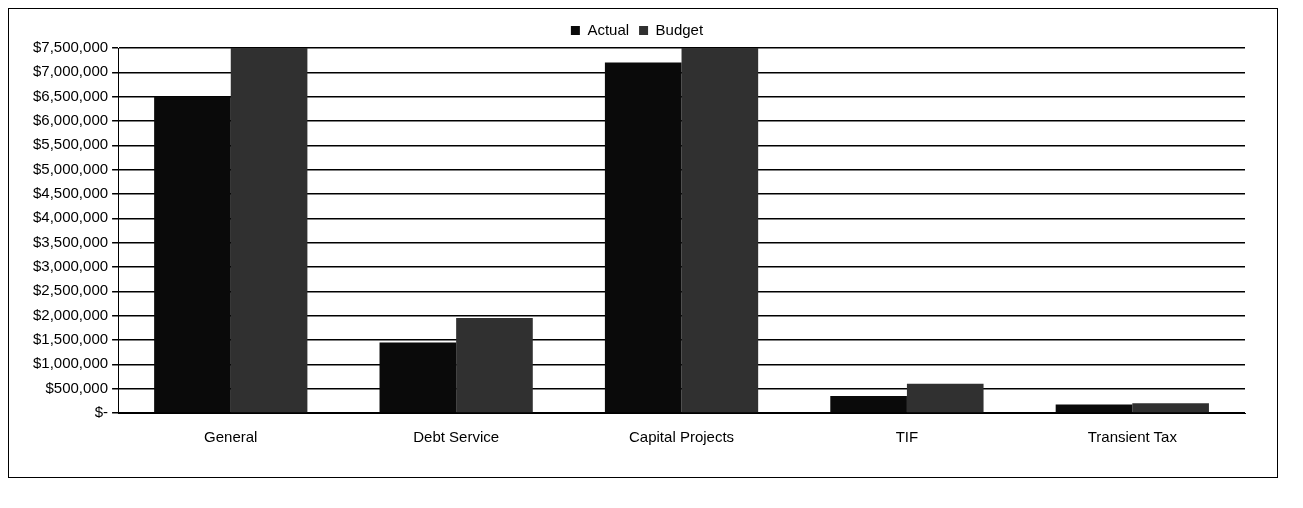  I want to click on legend-label: Budget, so click(679, 29).